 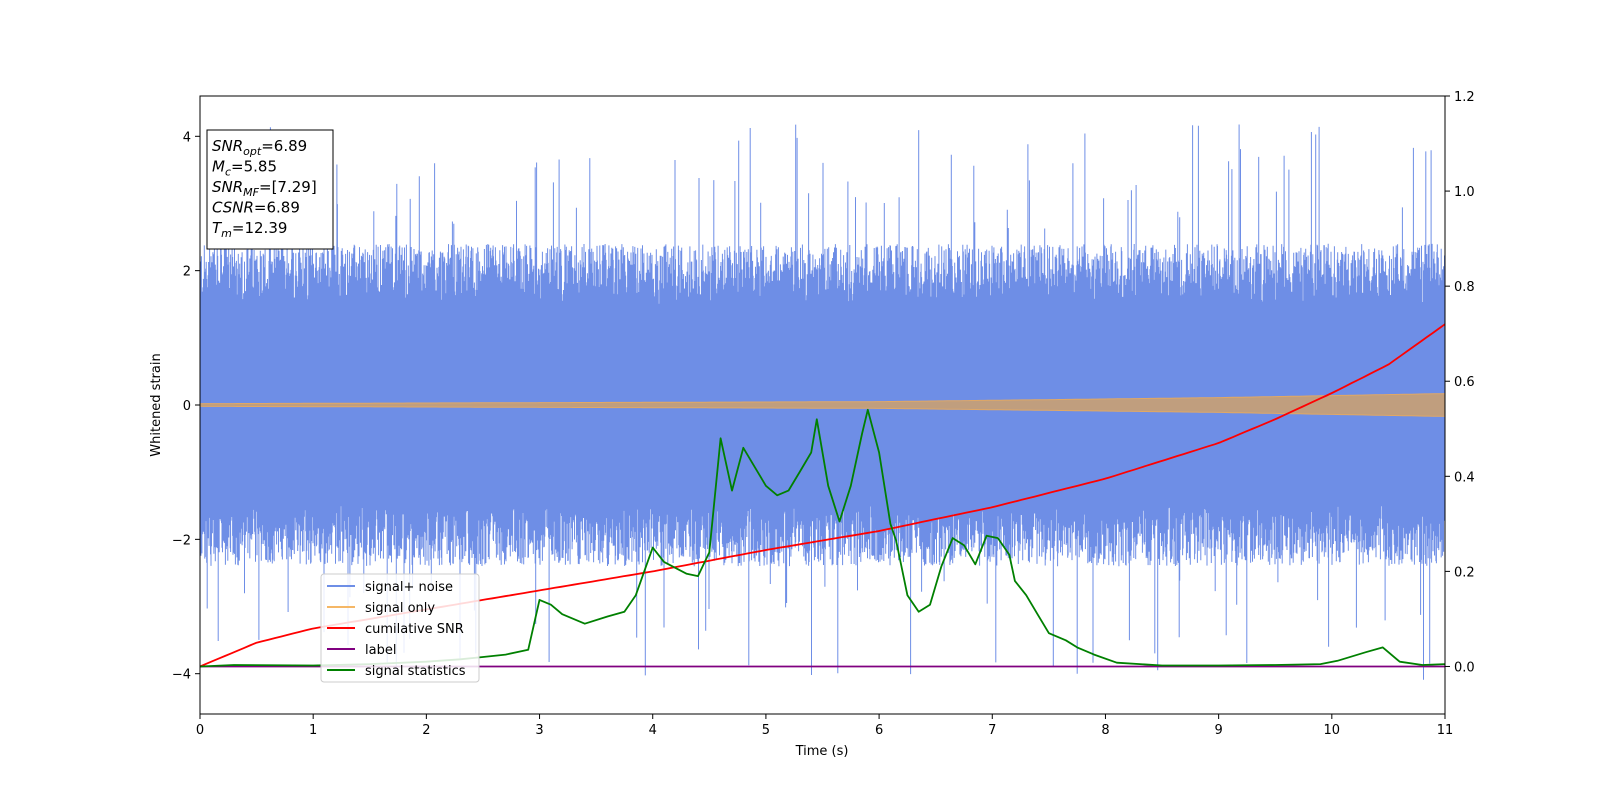 I want to click on annotation-line: CSNR=6.89, so click(x=256, y=208).